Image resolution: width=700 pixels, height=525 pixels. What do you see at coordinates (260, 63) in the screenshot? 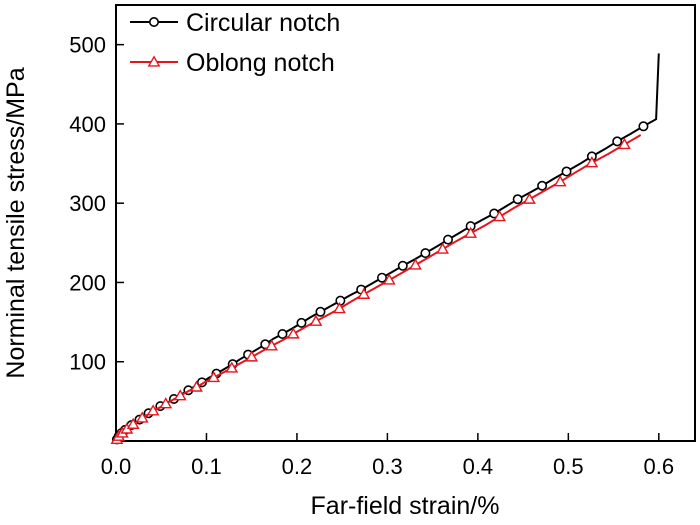
I see `legend-oblong-notch-label: Oblong notch` at bounding box center [260, 63].